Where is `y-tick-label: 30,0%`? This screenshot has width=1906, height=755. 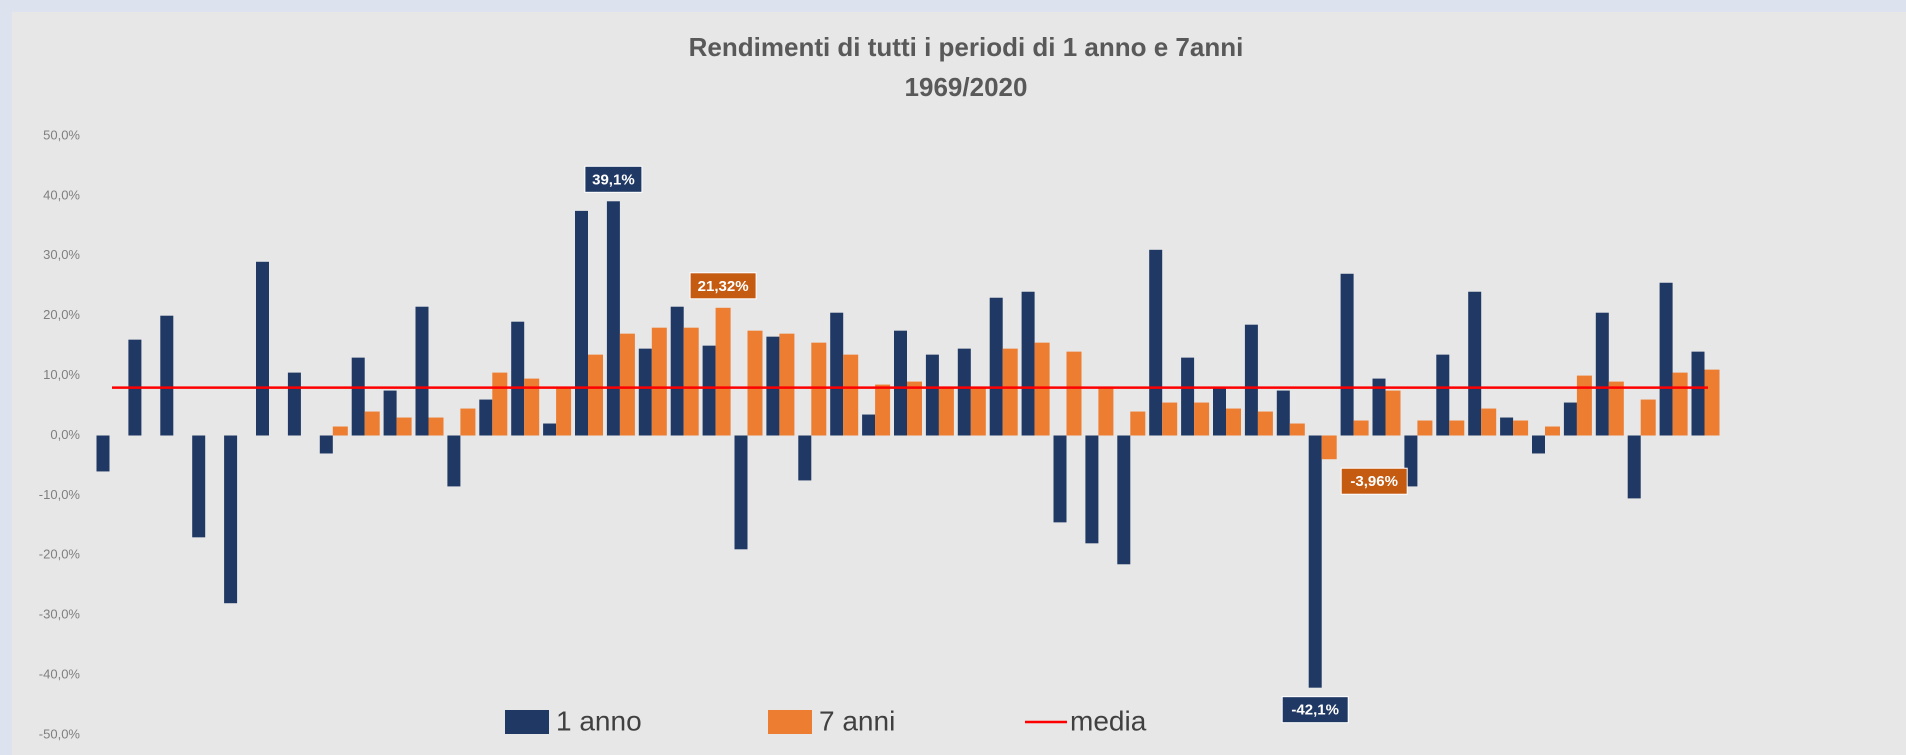 y-tick-label: 30,0% is located at coordinates (61, 254).